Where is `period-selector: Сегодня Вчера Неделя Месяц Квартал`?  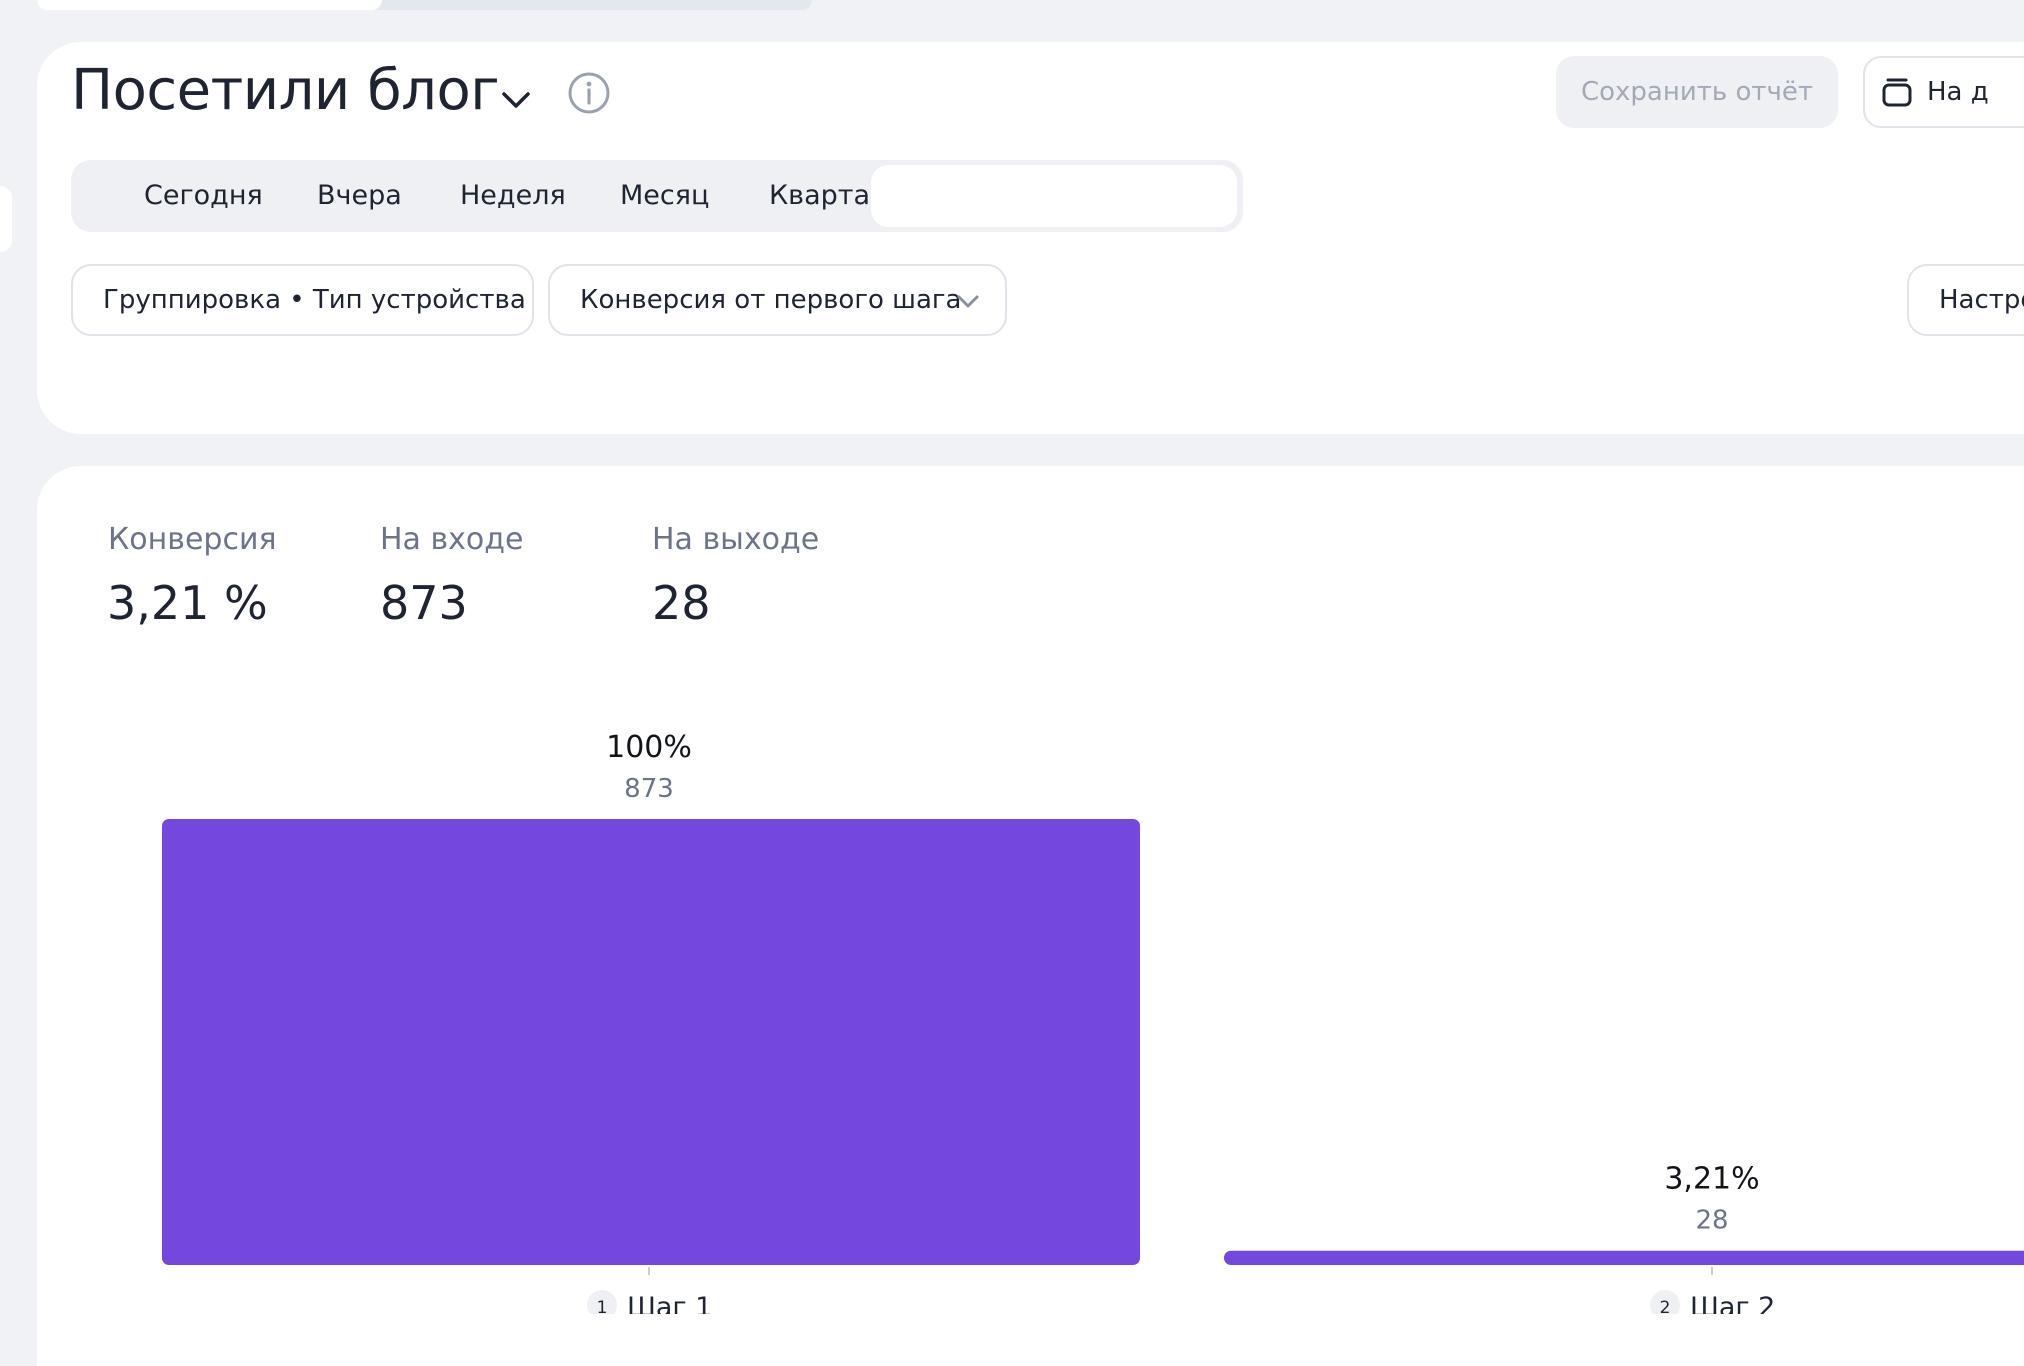
period-selector: Сегодня Вчера Неделя Месяц Квартал is located at coordinates (657, 196).